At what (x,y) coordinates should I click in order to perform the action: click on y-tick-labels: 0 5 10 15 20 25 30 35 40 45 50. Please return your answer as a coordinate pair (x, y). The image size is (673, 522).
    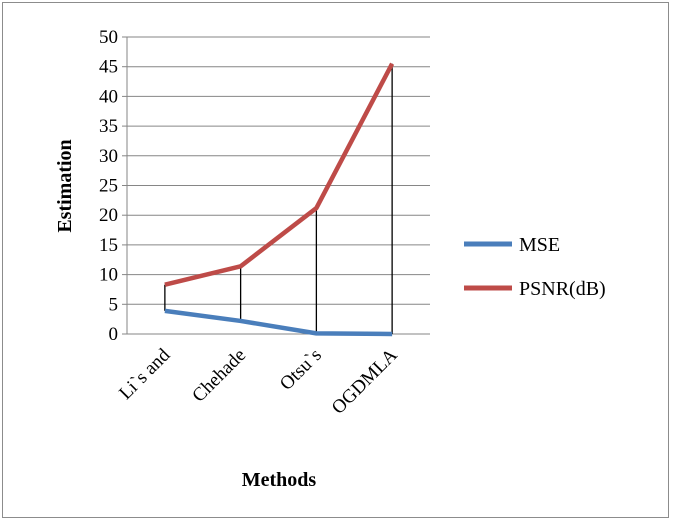
    Looking at the image, I should click on (108, 186).